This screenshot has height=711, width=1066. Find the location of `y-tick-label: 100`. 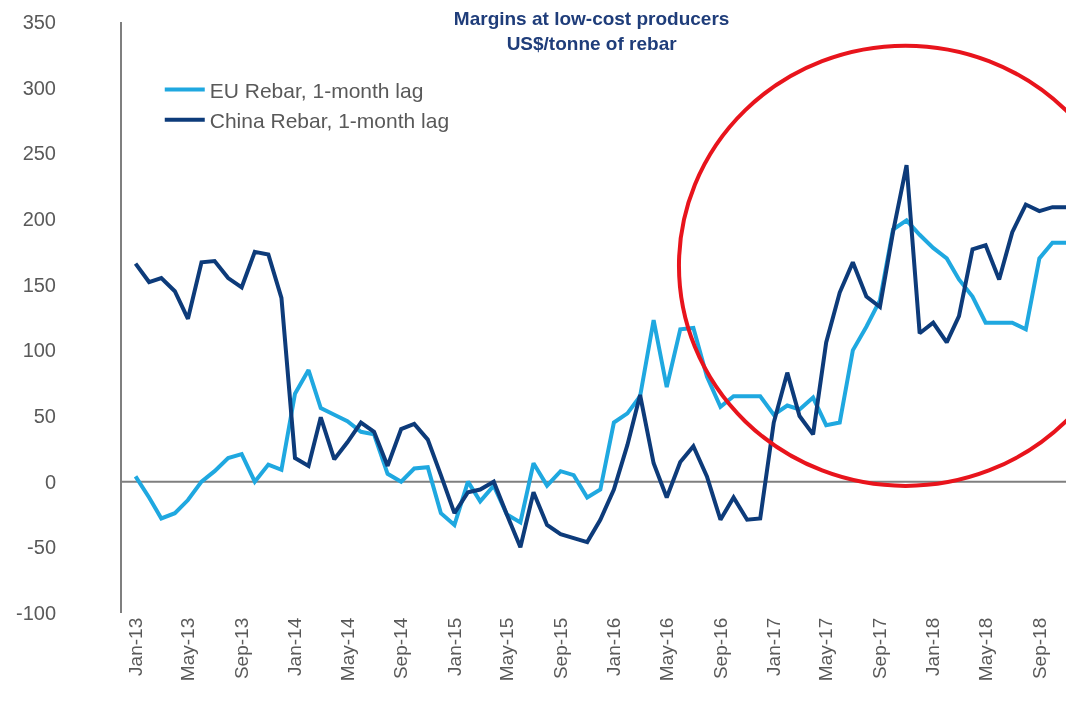

y-tick-label: 100 is located at coordinates (39, 350).